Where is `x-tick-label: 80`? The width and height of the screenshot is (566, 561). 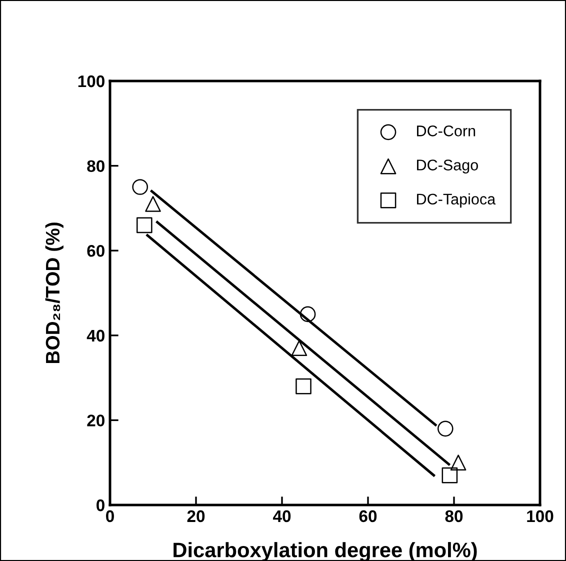 x-tick-label: 80 is located at coordinates (454, 516).